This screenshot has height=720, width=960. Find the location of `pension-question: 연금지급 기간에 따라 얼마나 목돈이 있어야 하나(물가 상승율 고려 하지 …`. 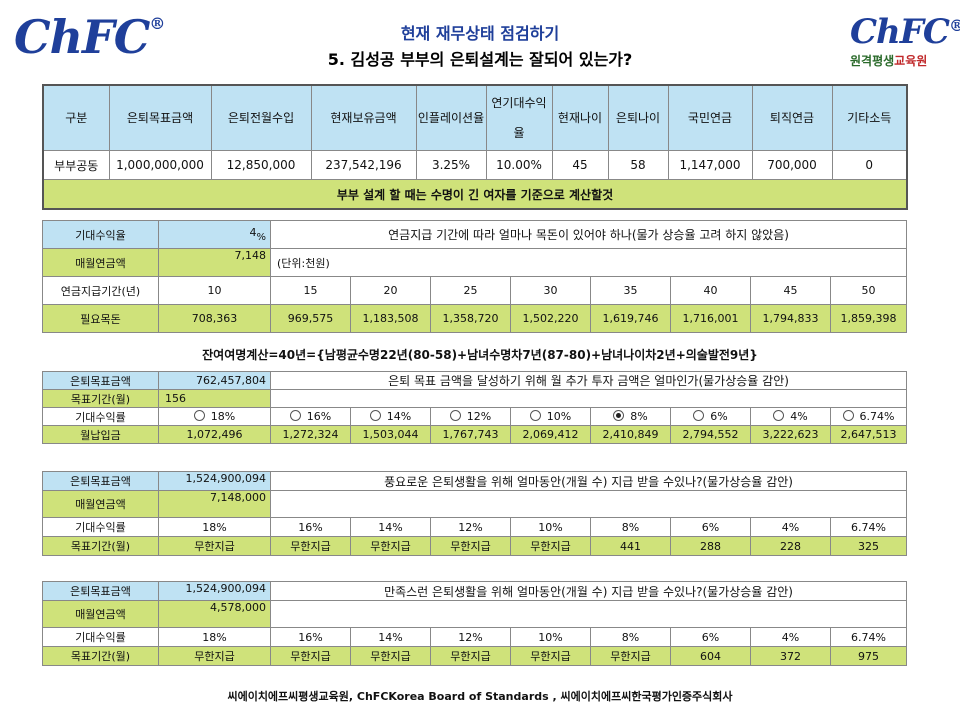

pension-question: 연금지급 기간에 따라 얼마나 목돈이 있어야 하나(물가 상승율 고려 하지 … is located at coordinates (588, 234).